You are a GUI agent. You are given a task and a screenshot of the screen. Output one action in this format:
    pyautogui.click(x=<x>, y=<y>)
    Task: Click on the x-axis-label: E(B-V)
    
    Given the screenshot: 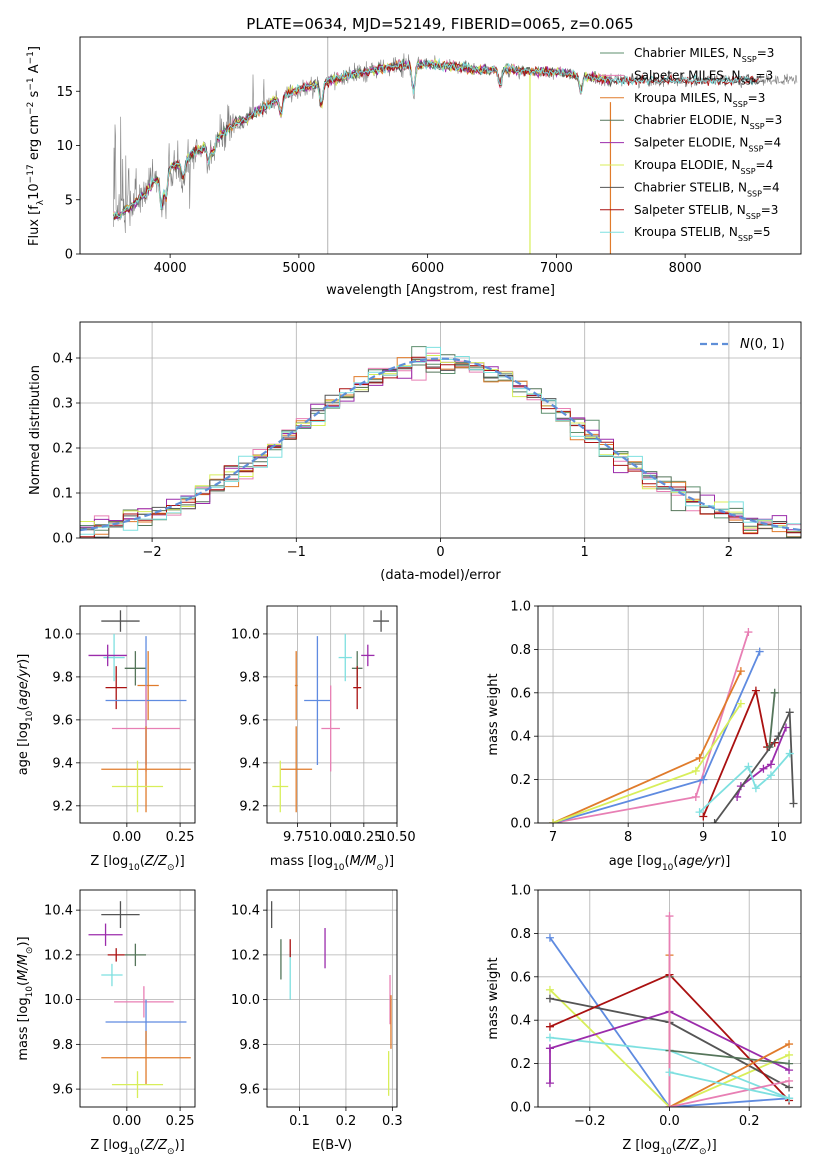 What is the action you would take?
    pyautogui.click(x=332, y=1145)
    